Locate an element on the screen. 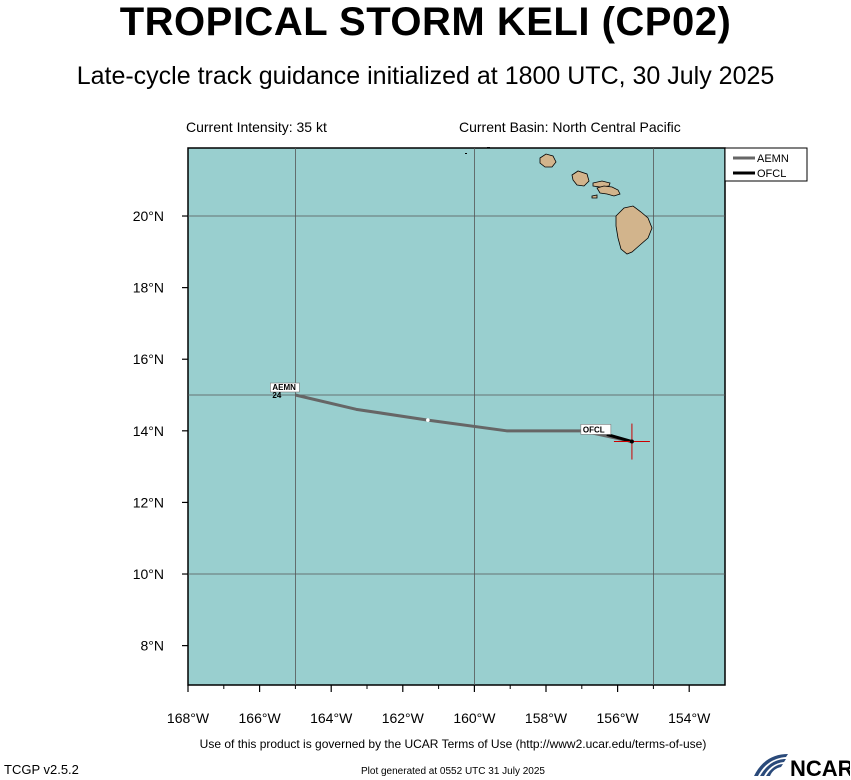 The width and height of the screenshot is (851, 780). page-title: TROPICAL STORM KELI (CP02) is located at coordinates (425, 22).